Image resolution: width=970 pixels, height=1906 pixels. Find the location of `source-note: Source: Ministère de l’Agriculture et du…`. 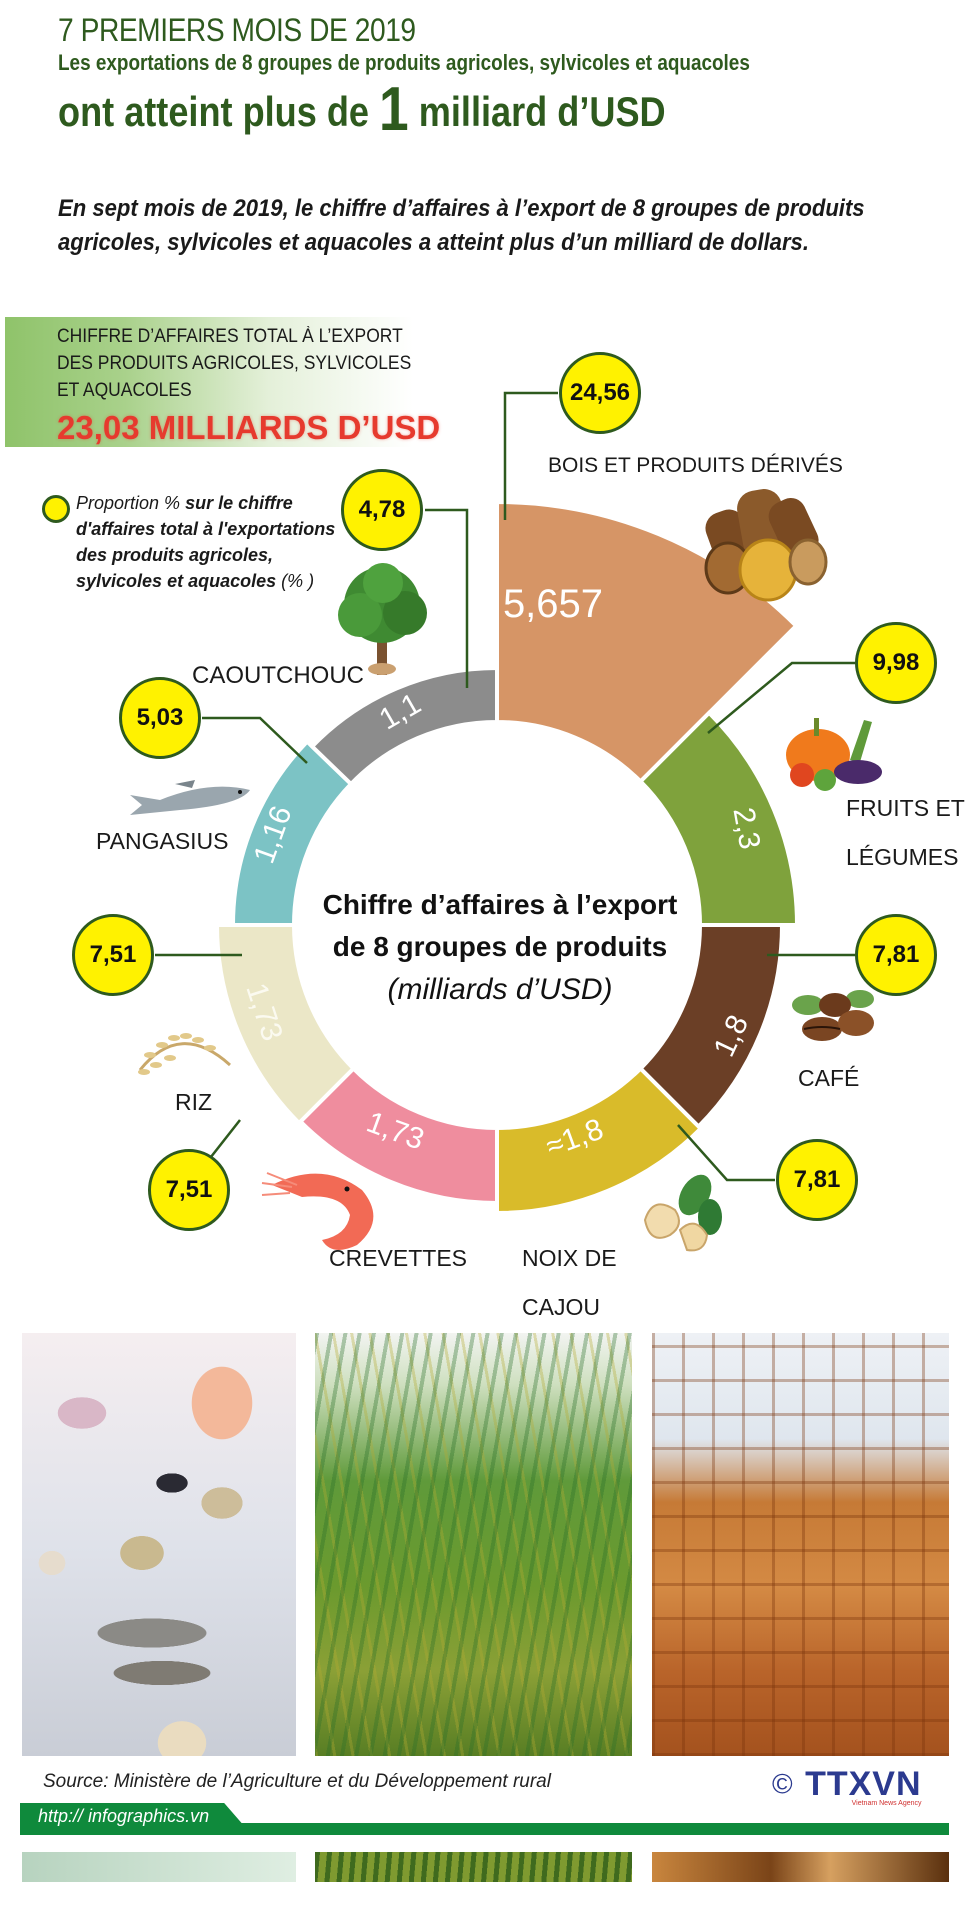

source-note: Source: Ministère de l’Agriculture et du… is located at coordinates (297, 1781).